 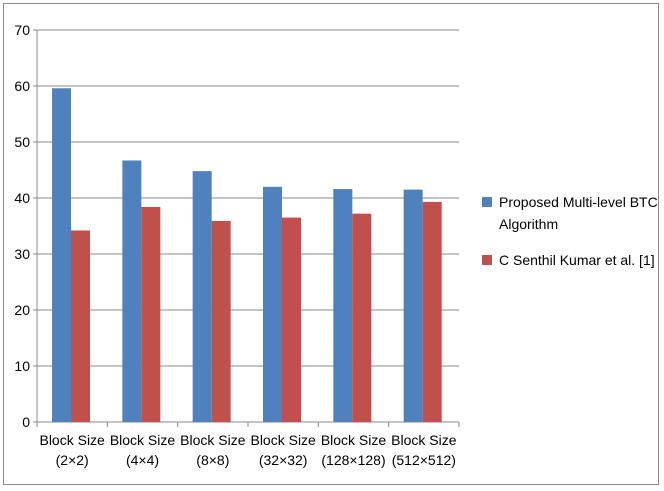 I want to click on x-tick-label: (32×32), so click(x=283, y=460).